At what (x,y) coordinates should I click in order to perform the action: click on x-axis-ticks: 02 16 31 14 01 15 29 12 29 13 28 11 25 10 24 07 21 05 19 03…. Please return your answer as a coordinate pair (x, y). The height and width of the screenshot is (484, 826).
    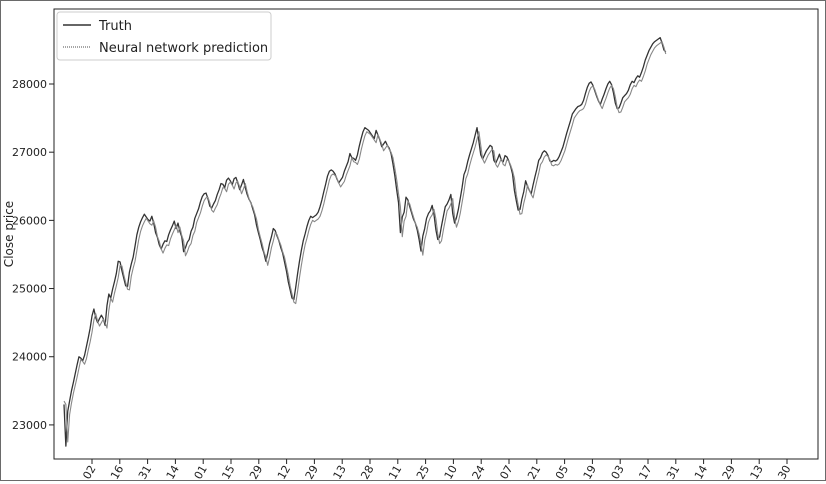
    Looking at the image, I should click on (437, 470).